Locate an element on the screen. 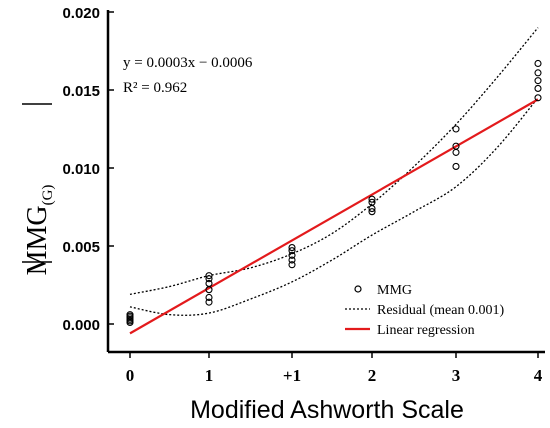 The width and height of the screenshot is (550, 428). legend-mmg-label: MMG is located at coordinates (394, 290).